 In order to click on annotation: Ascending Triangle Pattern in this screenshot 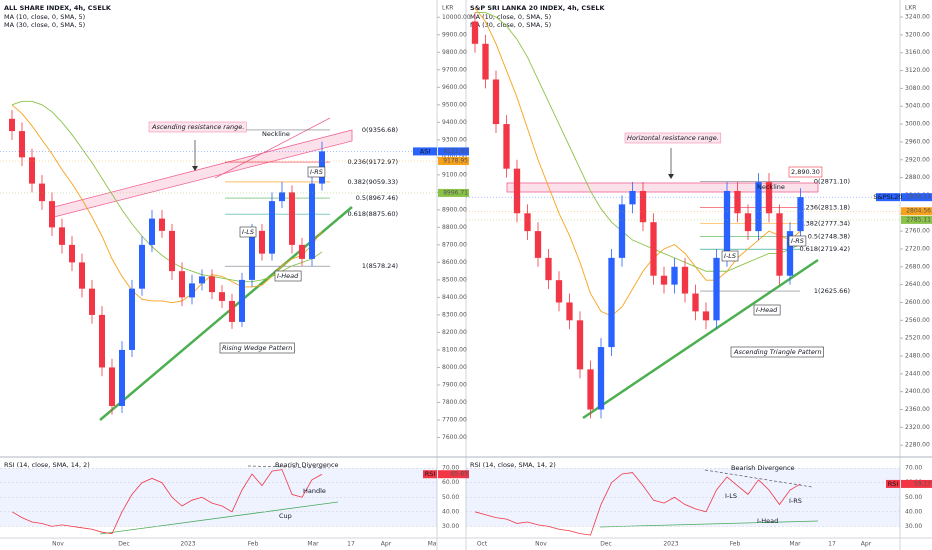, I will do `click(777, 352)`.